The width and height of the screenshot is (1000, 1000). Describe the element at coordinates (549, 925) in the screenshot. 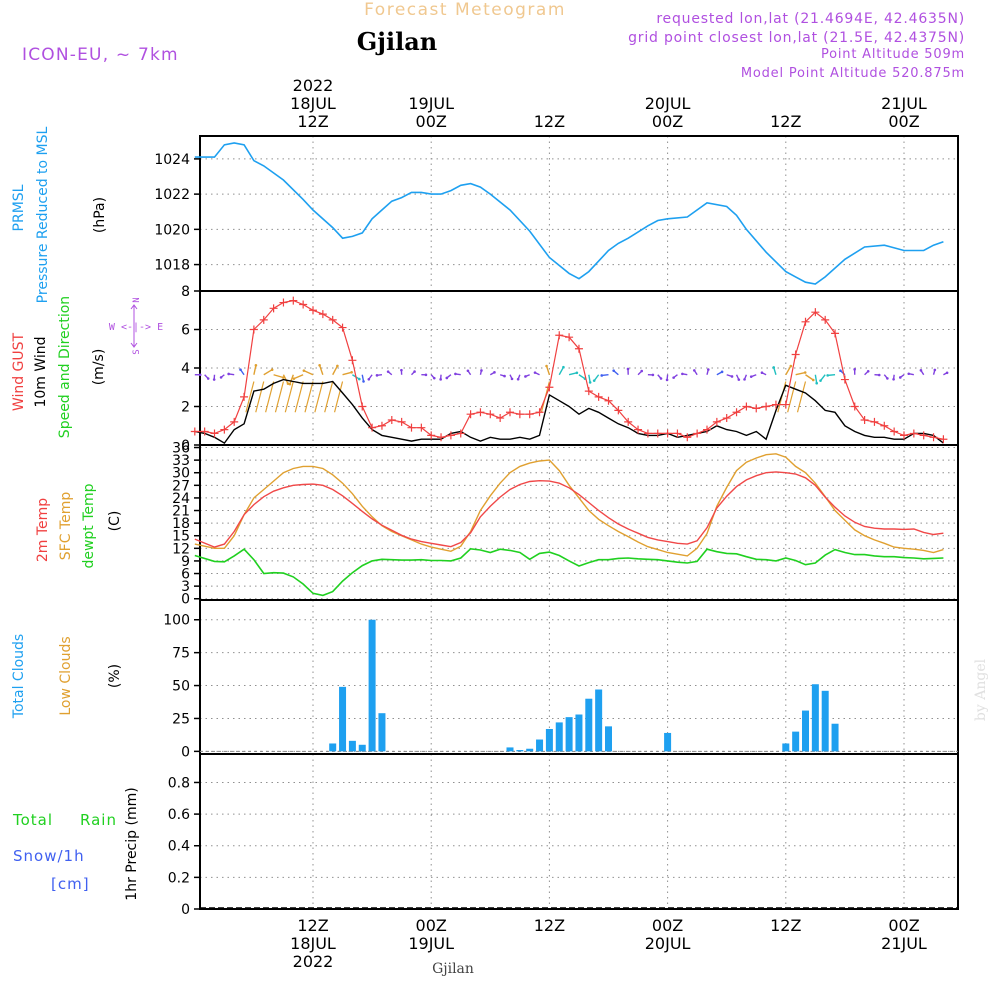

I see `bottom-time-label: 12Z` at that location.